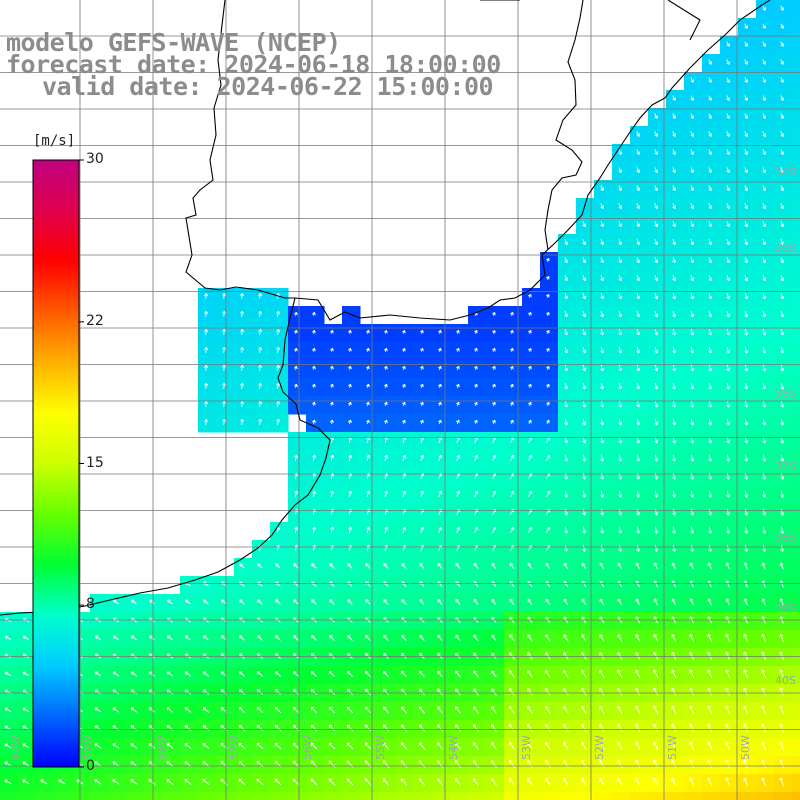  Describe the element at coordinates (90, 604) in the screenshot. I see `colorbar-tick-label: 8` at that location.